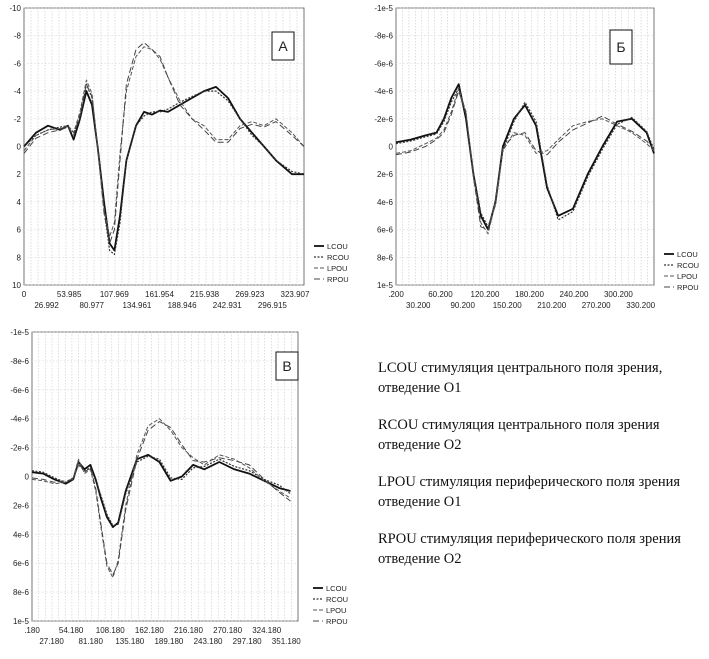 The width and height of the screenshot is (709, 659). I want to click on y-tick-label: -6, so click(18, 63).